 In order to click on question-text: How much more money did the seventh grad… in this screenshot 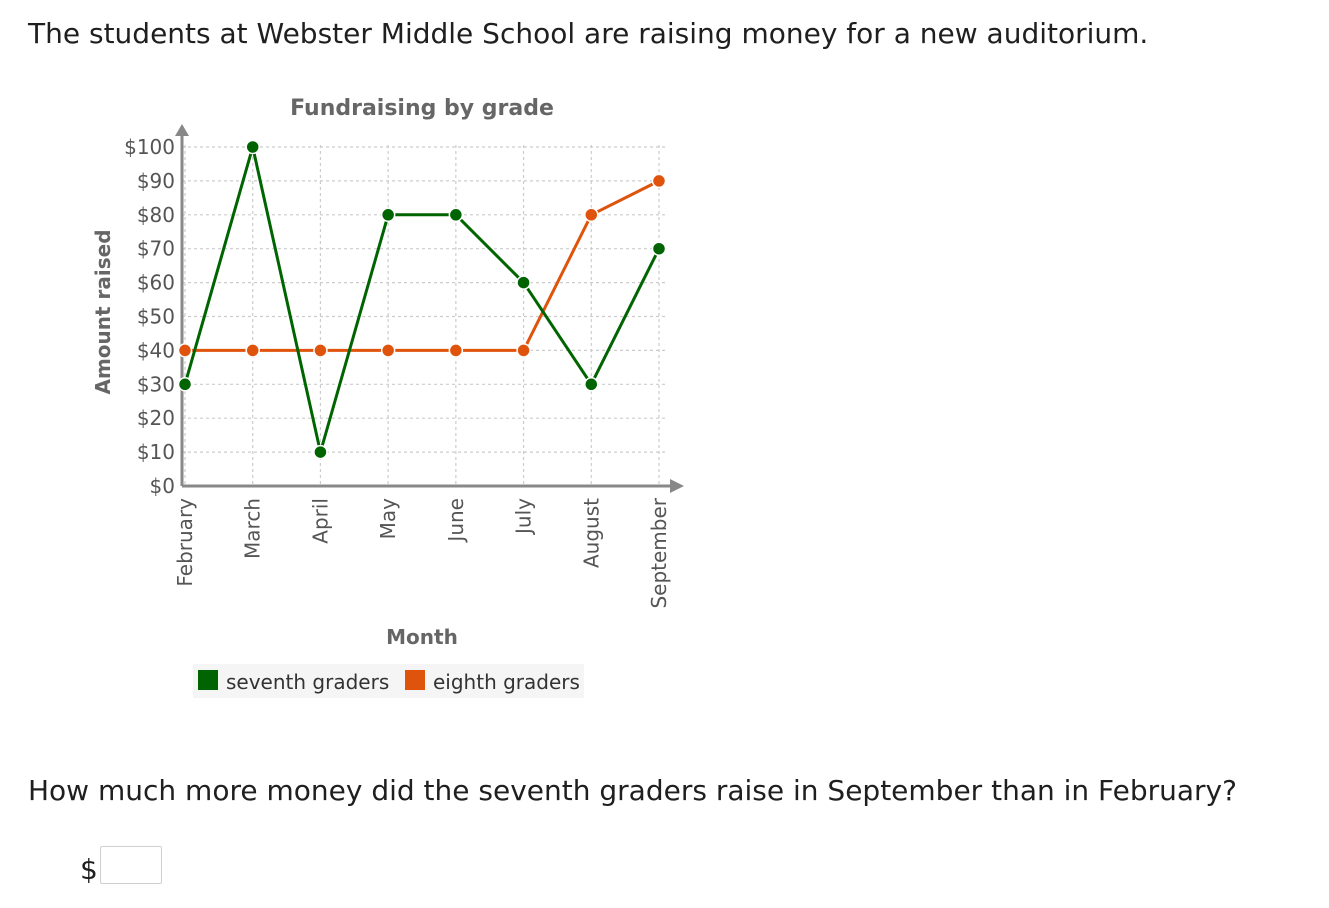, I will do `click(632, 790)`.